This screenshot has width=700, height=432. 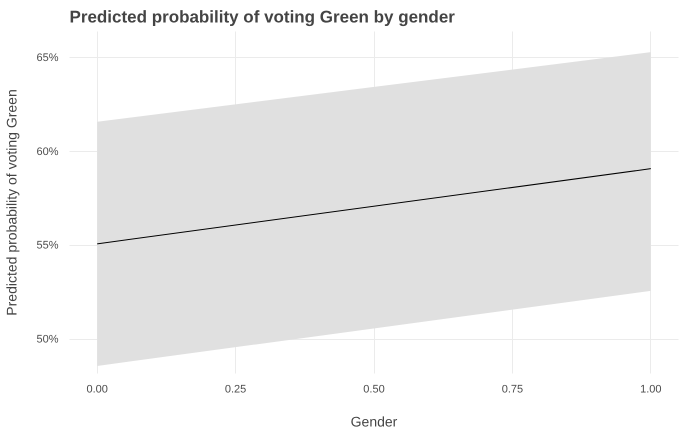 I want to click on y-tick-label: 65%, so click(x=47, y=58).